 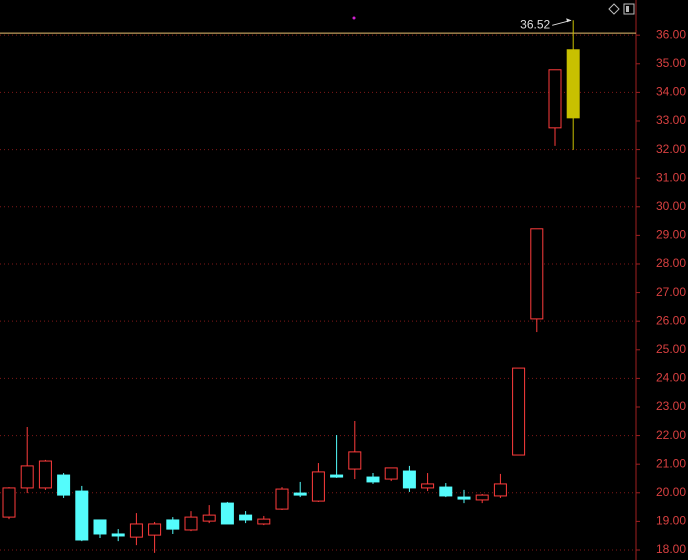 What do you see at coordinates (569, 20) in the screenshot?
I see `annotation-arrowhead` at bounding box center [569, 20].